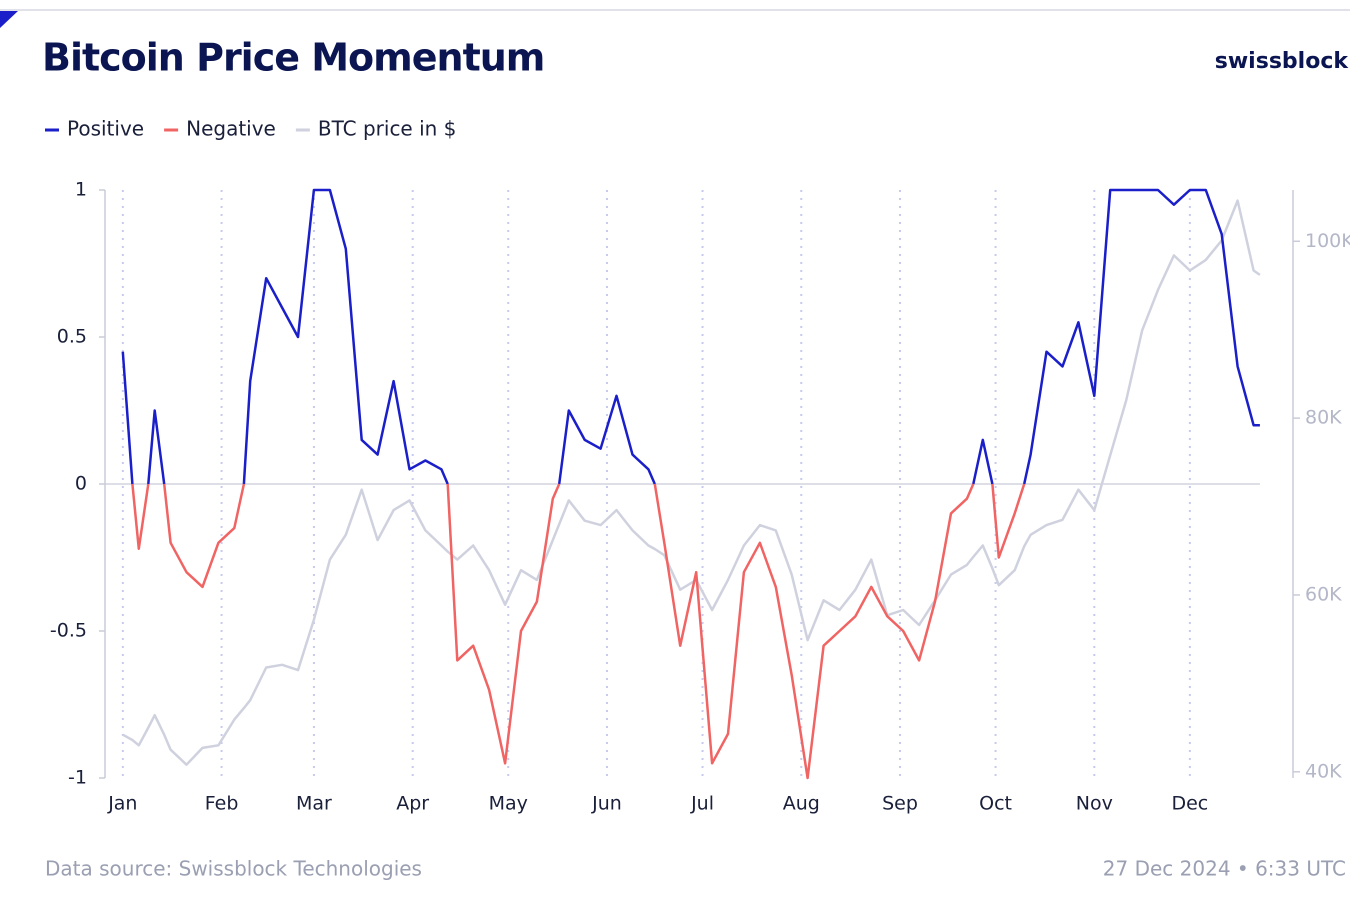 This screenshot has height=900, width=1350. I want to click on x-tick-label: Aug, so click(801, 804).